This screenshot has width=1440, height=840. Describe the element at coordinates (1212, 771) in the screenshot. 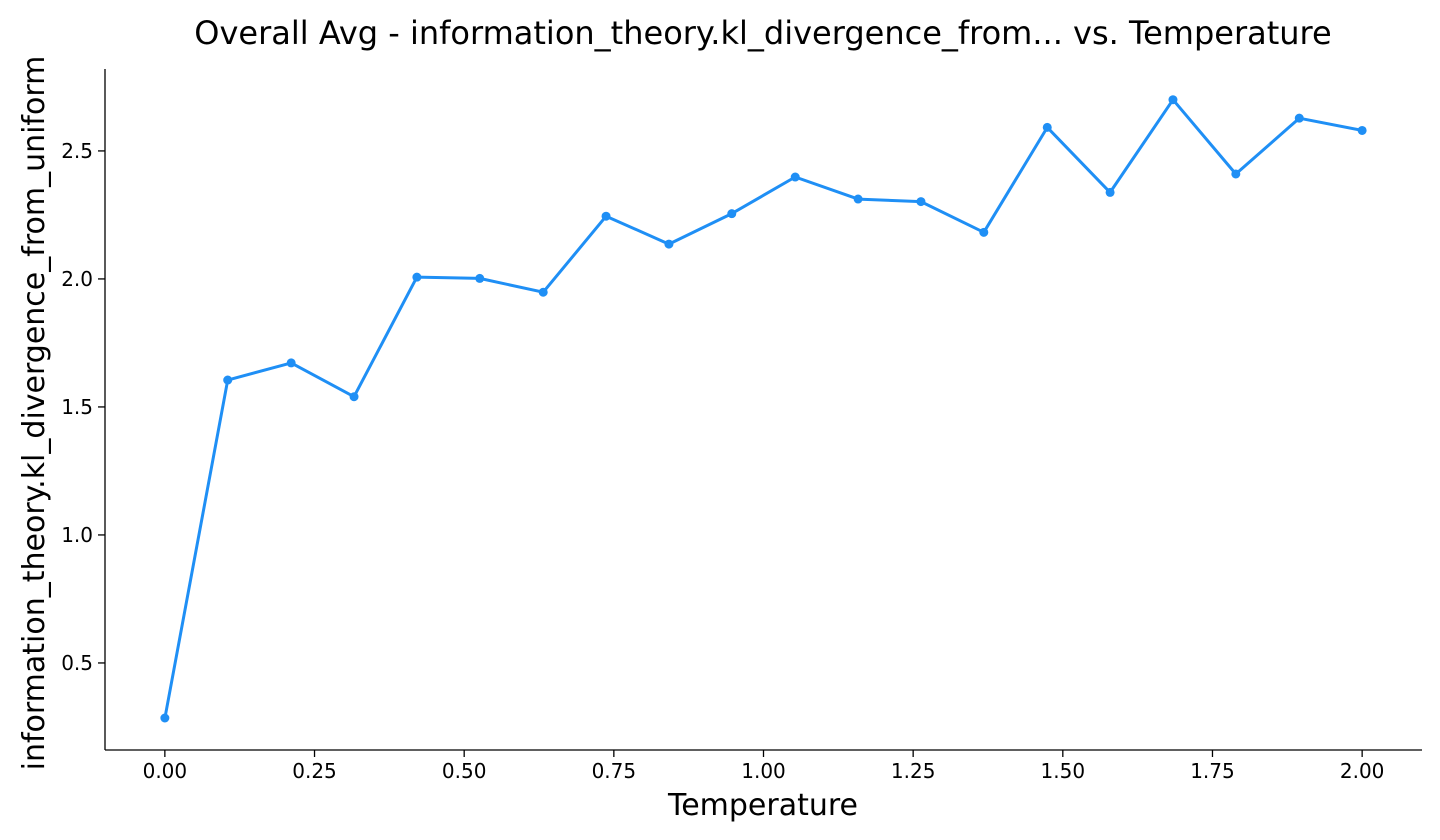

I see `x-tick-label: 1.75` at that location.